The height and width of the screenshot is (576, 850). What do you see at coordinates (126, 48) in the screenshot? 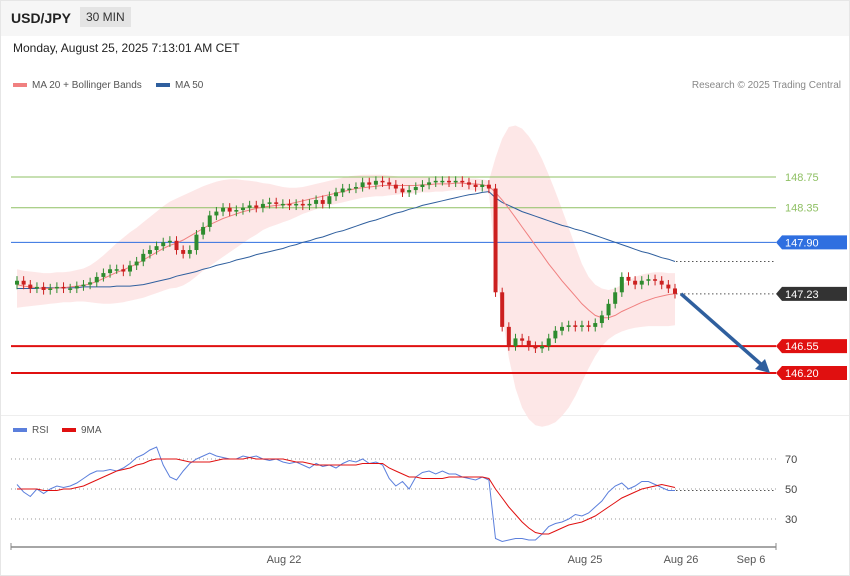
I see `chart-datetime: Monday, August 25, 2025 7:13:01 AM CET` at bounding box center [126, 48].